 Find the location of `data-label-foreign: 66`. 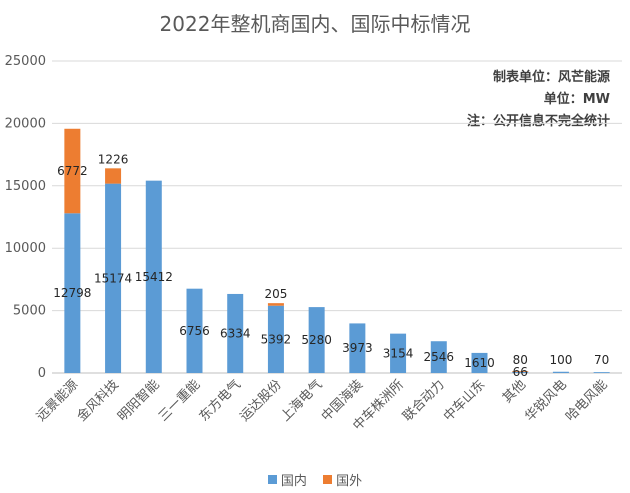

data-label-foreign: 66 is located at coordinates (520, 372).